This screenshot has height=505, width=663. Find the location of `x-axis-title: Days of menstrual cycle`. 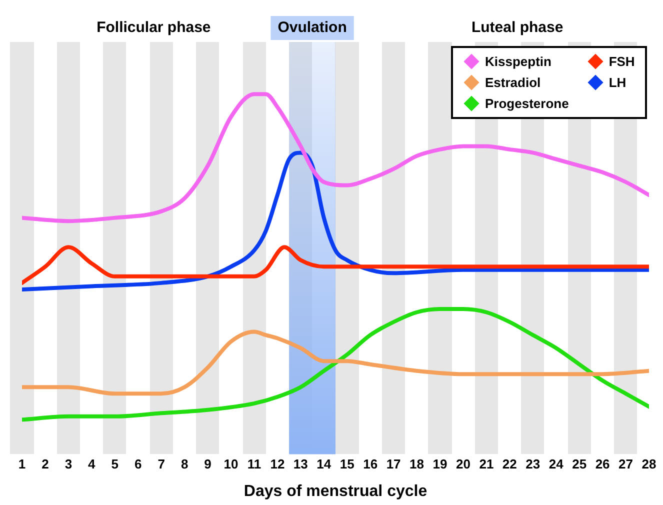

x-axis-title: Days of menstrual cycle is located at coordinates (336, 491).